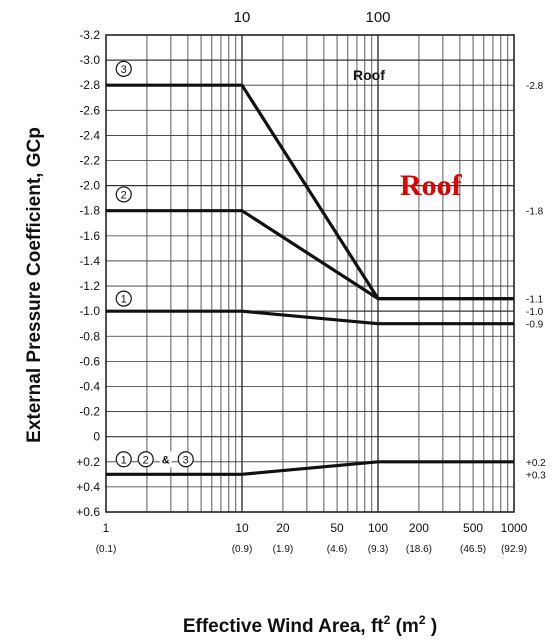 Image resolution: width=559 pixels, height=640 pixels. What do you see at coordinates (378, 528) in the screenshot?
I see `x-tick-label: 100` at bounding box center [378, 528].